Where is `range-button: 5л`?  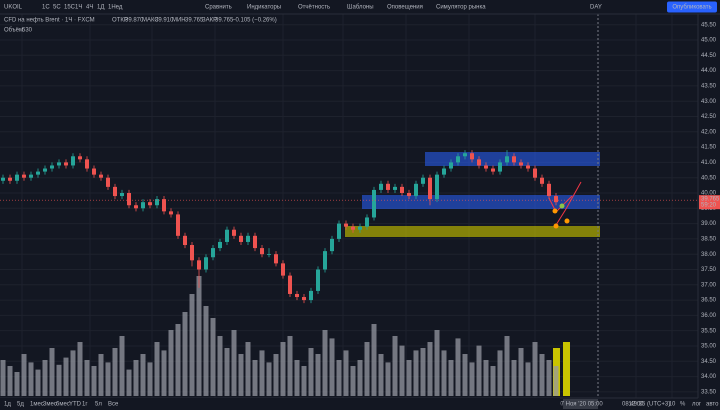 range-button: 5л is located at coordinates (98, 405).